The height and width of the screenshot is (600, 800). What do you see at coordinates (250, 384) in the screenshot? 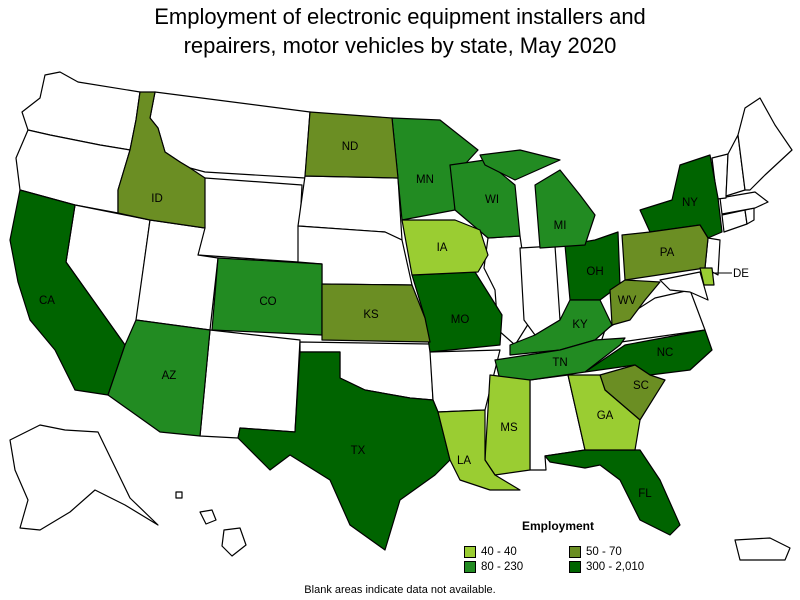
I see `state-nm` at bounding box center [250, 384].